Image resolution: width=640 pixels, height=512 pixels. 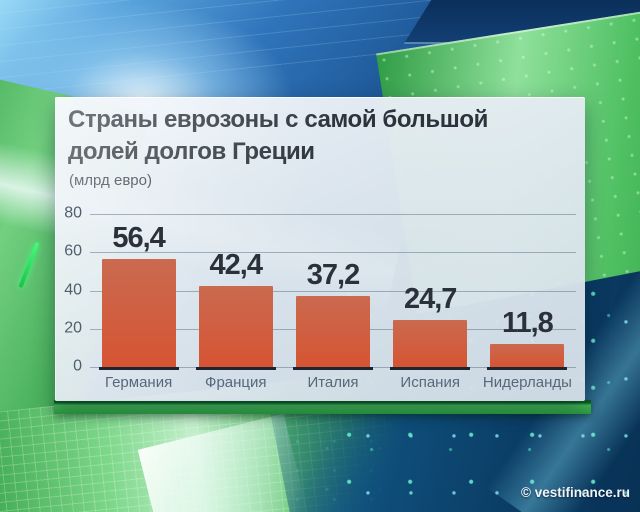 I want to click on chart-units-label: (млрд евро), so click(x=110, y=180).